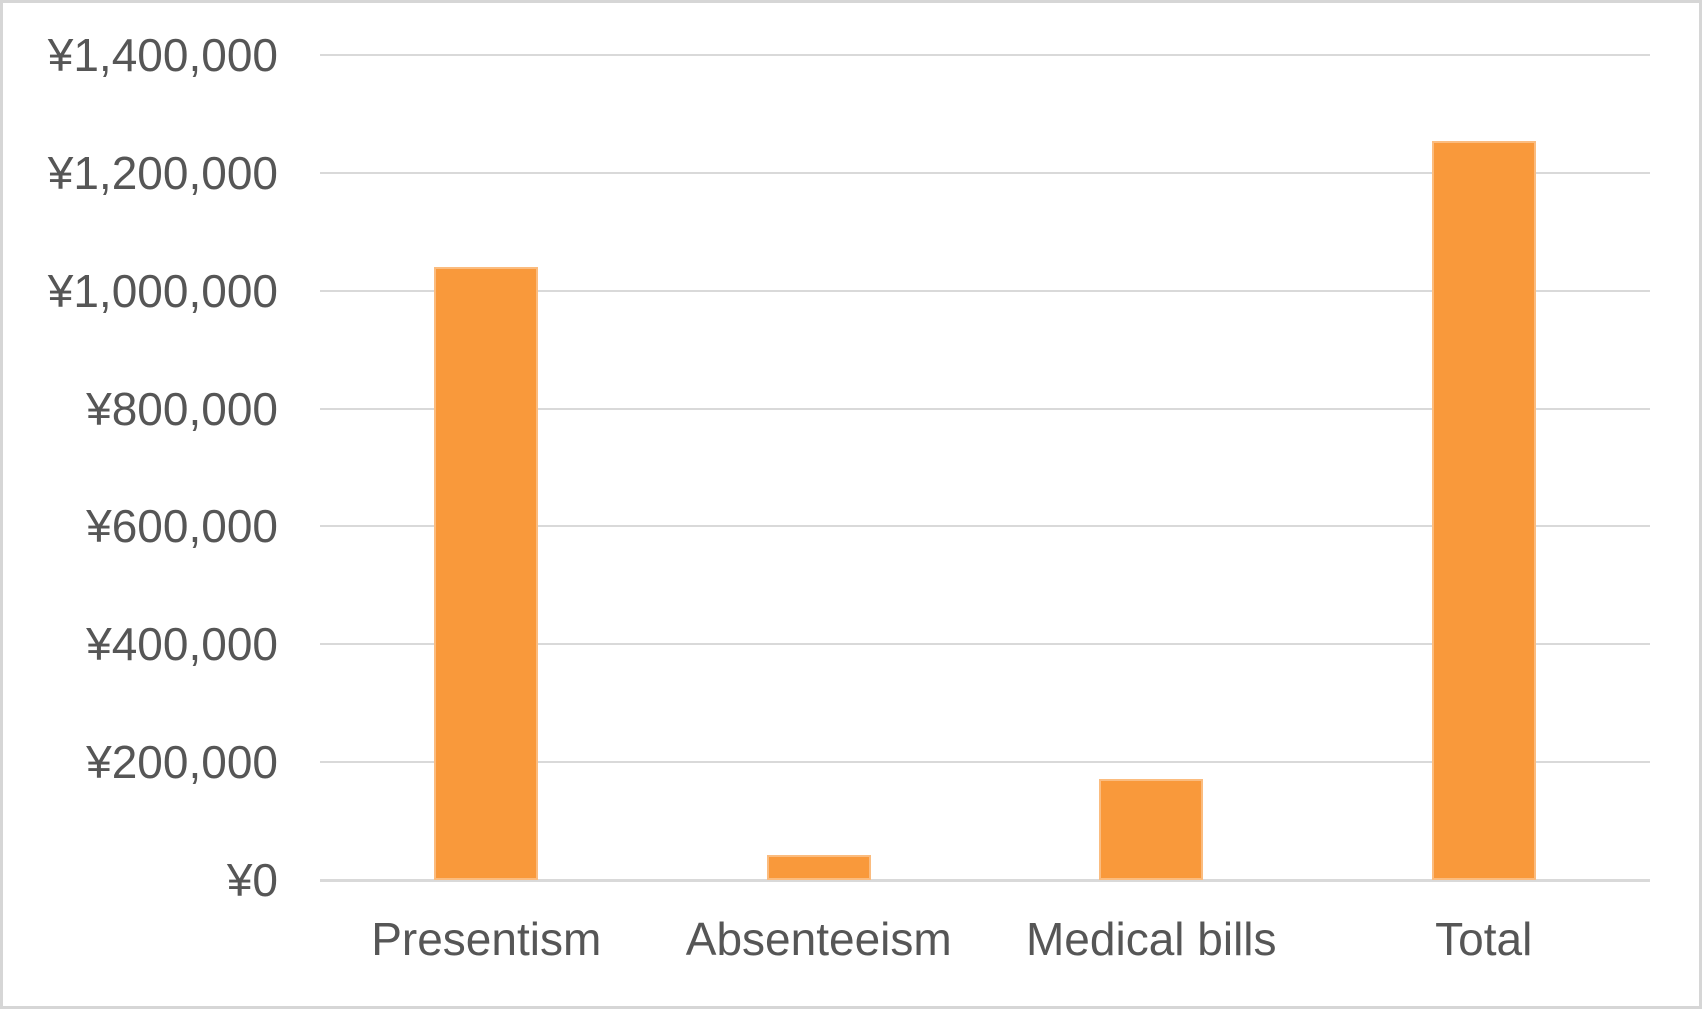  Describe the element at coordinates (1484, 939) in the screenshot. I see `x-category-label: Total` at that location.